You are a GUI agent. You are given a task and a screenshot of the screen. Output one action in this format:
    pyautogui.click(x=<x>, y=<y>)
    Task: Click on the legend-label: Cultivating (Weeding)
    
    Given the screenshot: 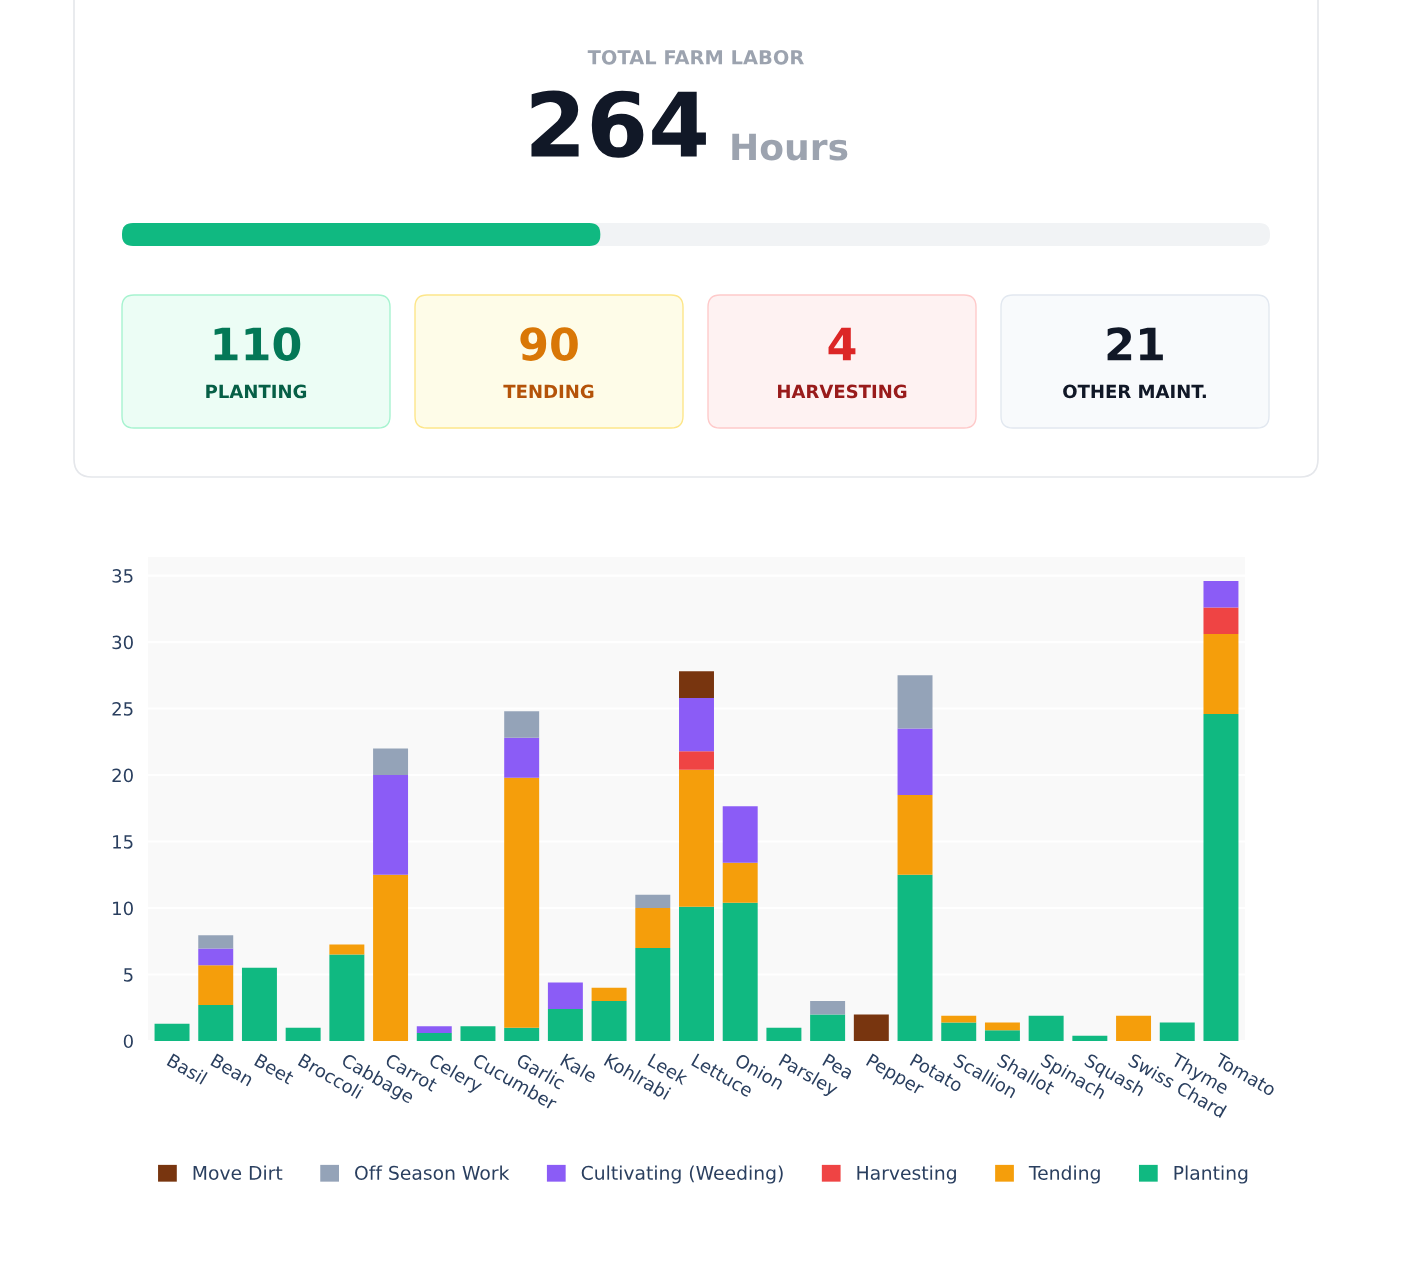 What is the action you would take?
    pyautogui.click(x=682, y=1174)
    